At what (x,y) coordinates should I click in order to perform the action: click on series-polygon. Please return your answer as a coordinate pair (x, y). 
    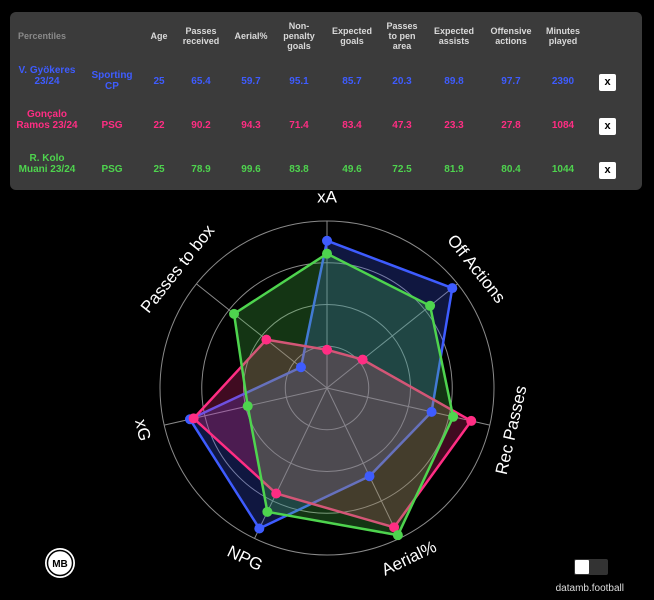
    Looking at the image, I should click on (332, 433).